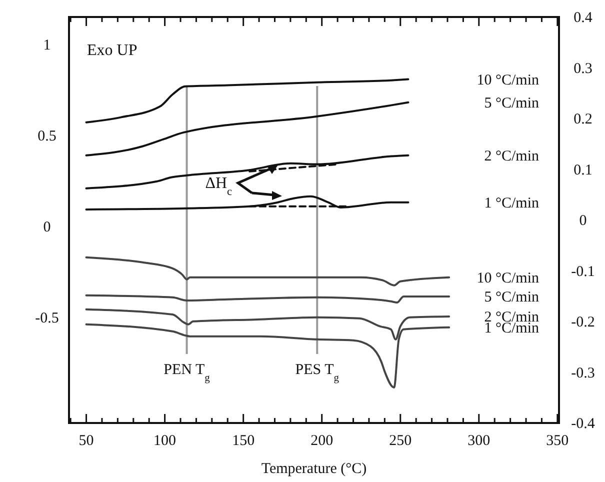 The image size is (605, 482). Describe the element at coordinates (557, 441) in the screenshot. I see `x-tick-label: 350` at that location.